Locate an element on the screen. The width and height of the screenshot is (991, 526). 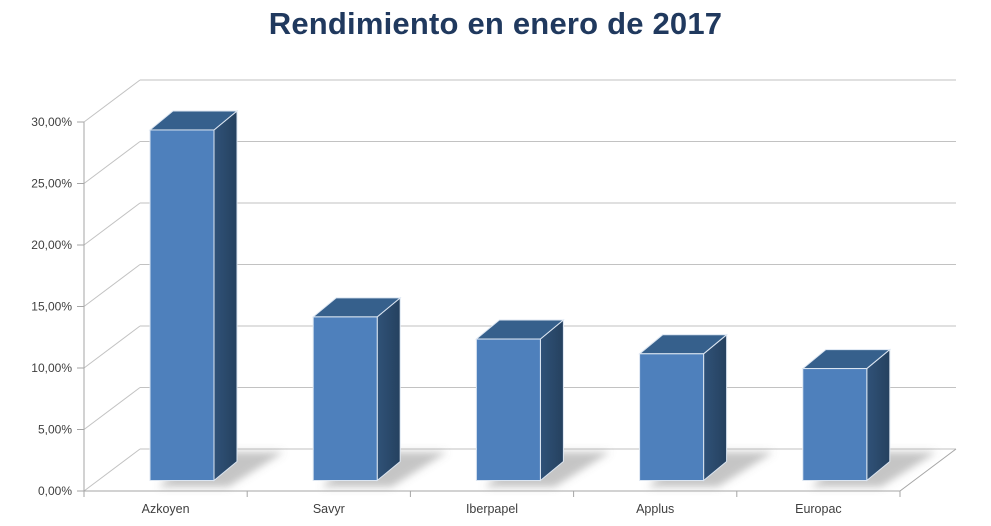
x-category-label: Azkoyen is located at coordinates (166, 509).